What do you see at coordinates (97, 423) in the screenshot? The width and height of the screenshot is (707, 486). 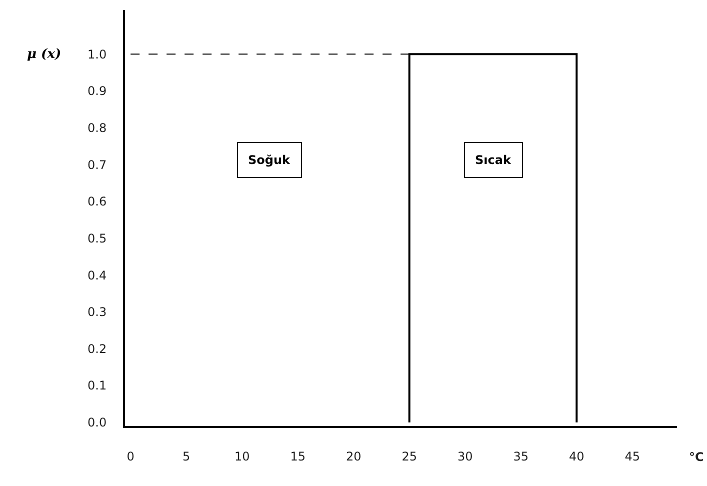 I see `y-tick-label: 0.0` at bounding box center [97, 423].